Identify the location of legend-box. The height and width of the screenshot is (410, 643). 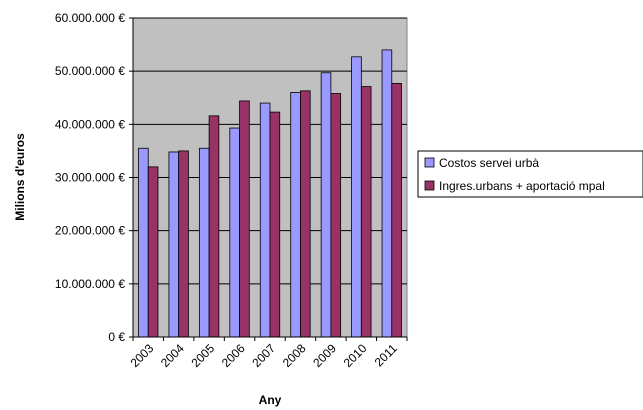
(530, 174).